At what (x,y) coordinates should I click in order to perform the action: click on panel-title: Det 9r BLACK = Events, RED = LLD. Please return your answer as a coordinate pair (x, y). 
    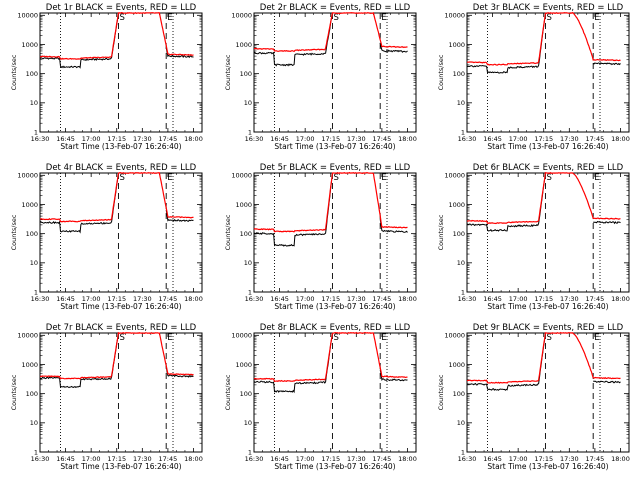
    Looking at the image, I should click on (548, 328).